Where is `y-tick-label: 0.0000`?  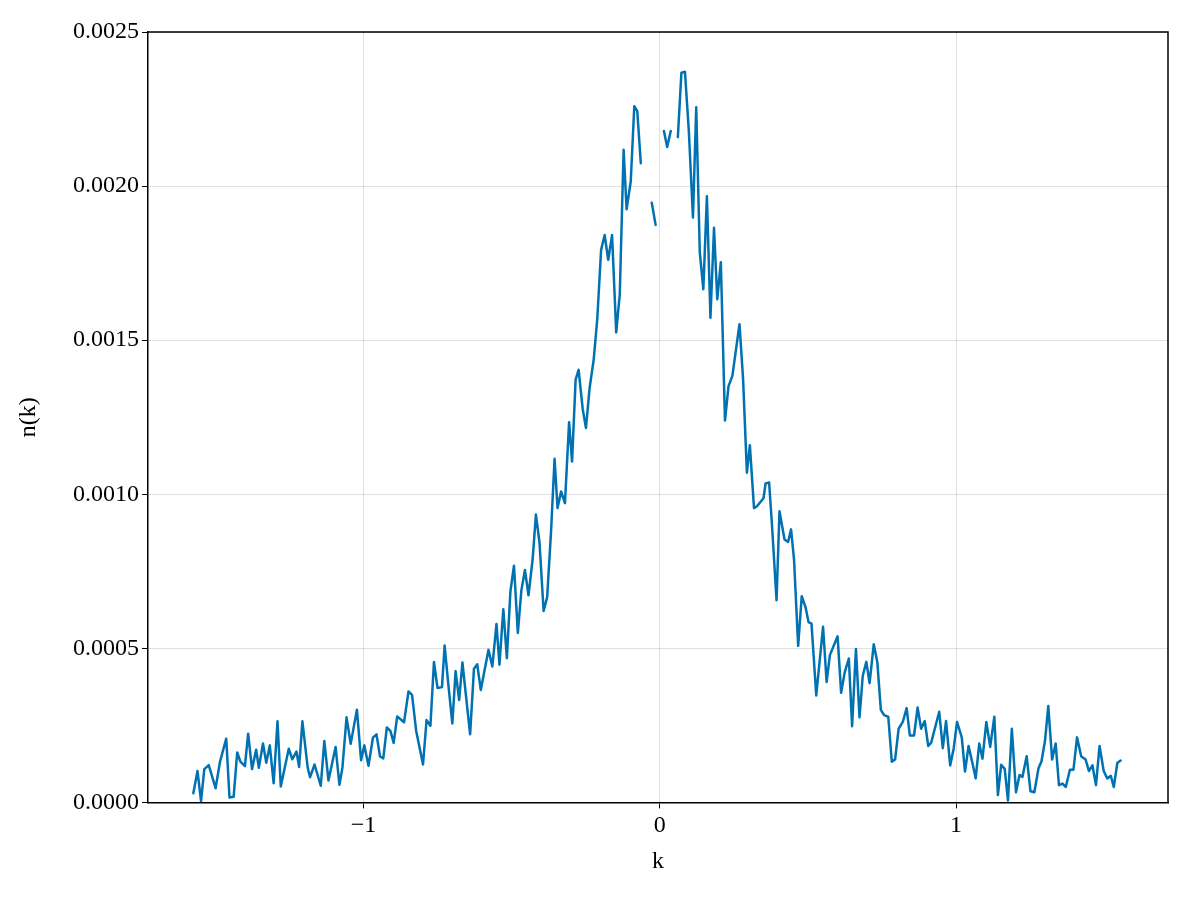 y-tick-label: 0.0000 is located at coordinates (106, 800).